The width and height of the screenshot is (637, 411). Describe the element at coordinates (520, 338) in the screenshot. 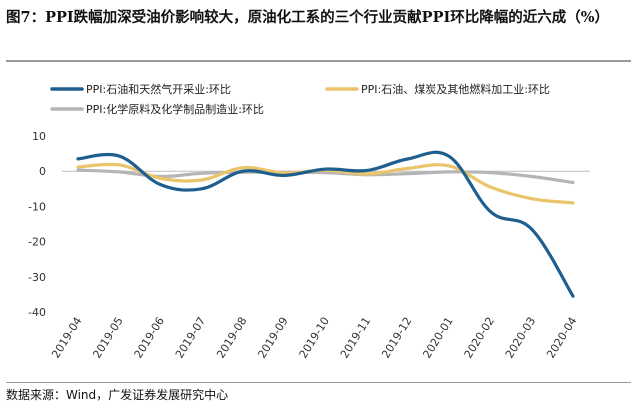

I see `x-tick-label: 2020-03` at that location.